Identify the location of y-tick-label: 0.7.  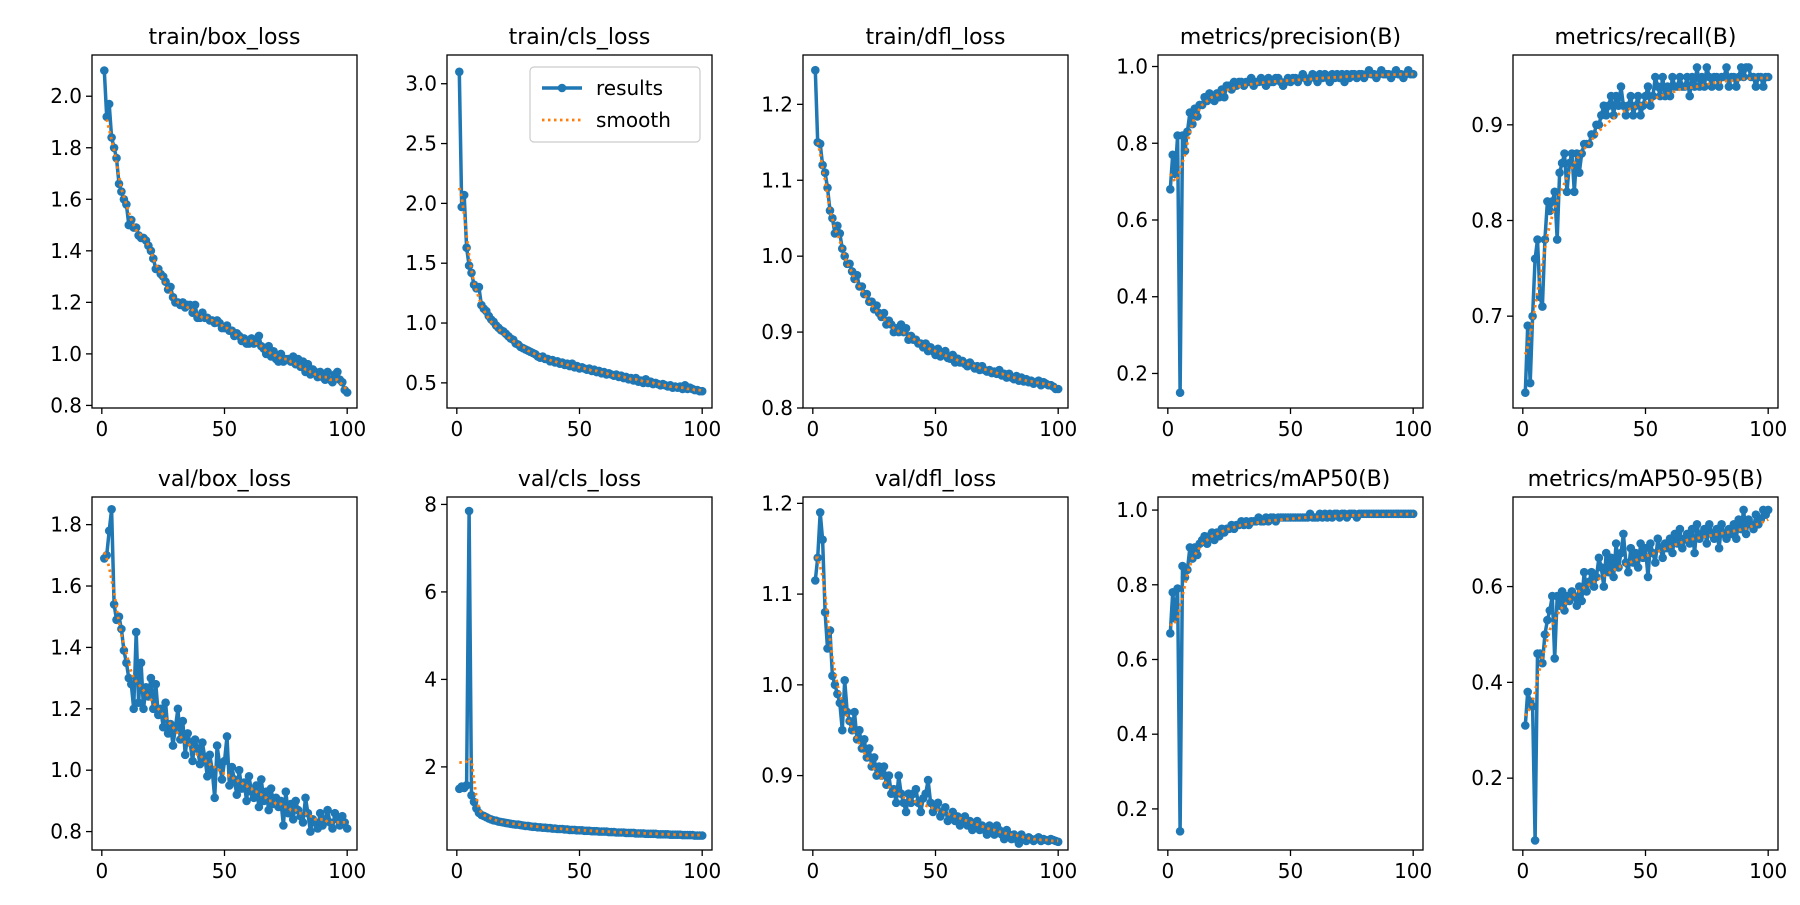
(1487, 316).